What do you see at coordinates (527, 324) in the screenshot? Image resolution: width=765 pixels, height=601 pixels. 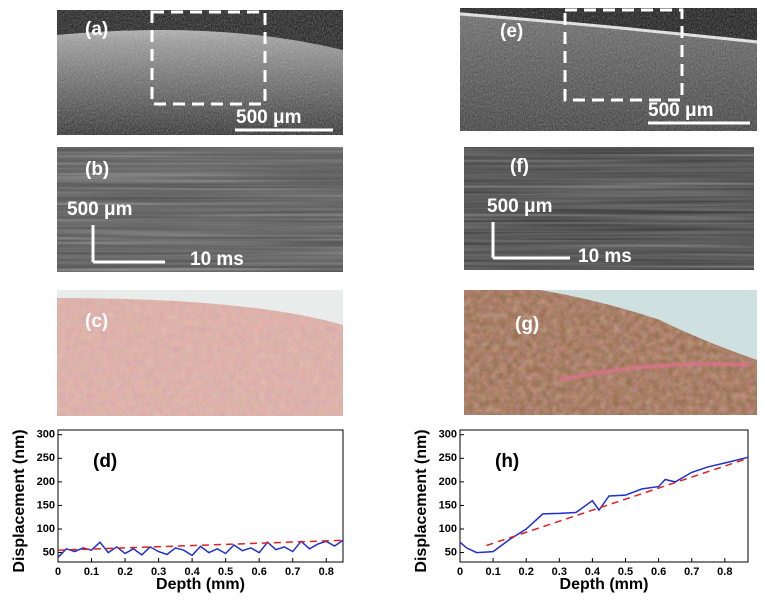 I see `panel-label: (g)` at bounding box center [527, 324].